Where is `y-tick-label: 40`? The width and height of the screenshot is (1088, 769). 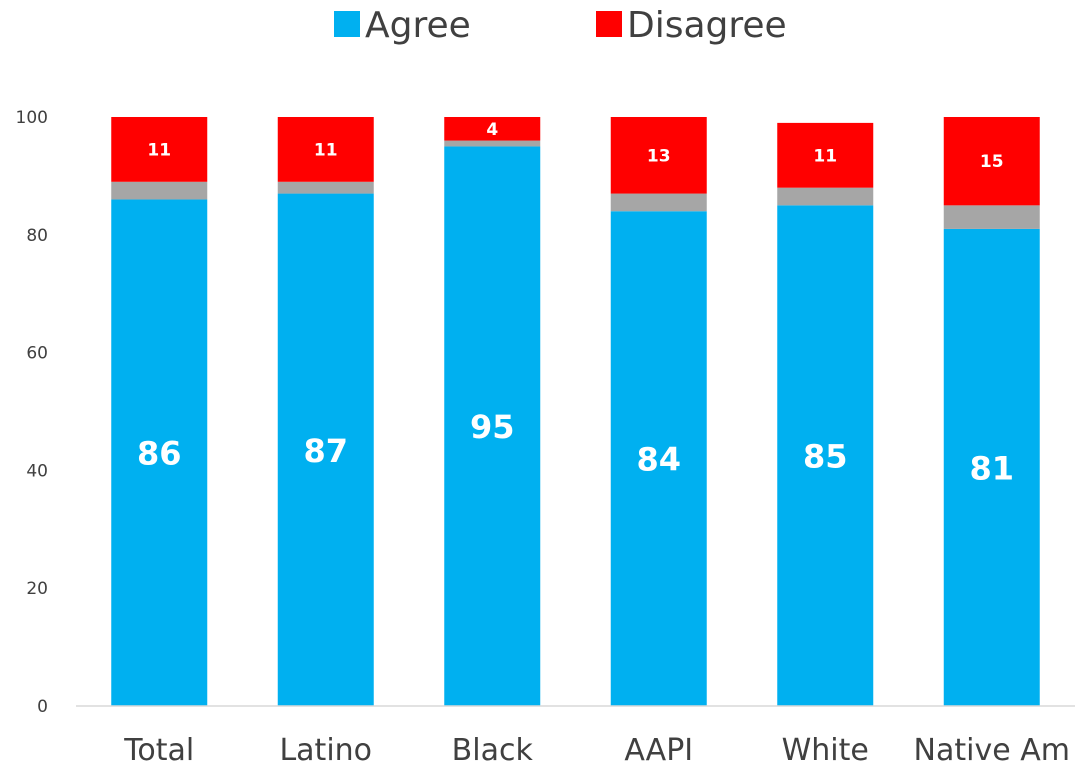 y-tick-label: 40 is located at coordinates (37, 471).